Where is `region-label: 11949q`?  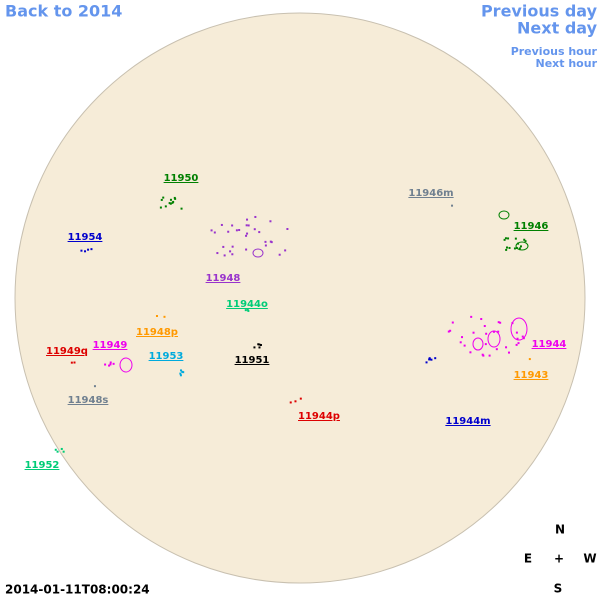 region-label: 11949q is located at coordinates (67, 351).